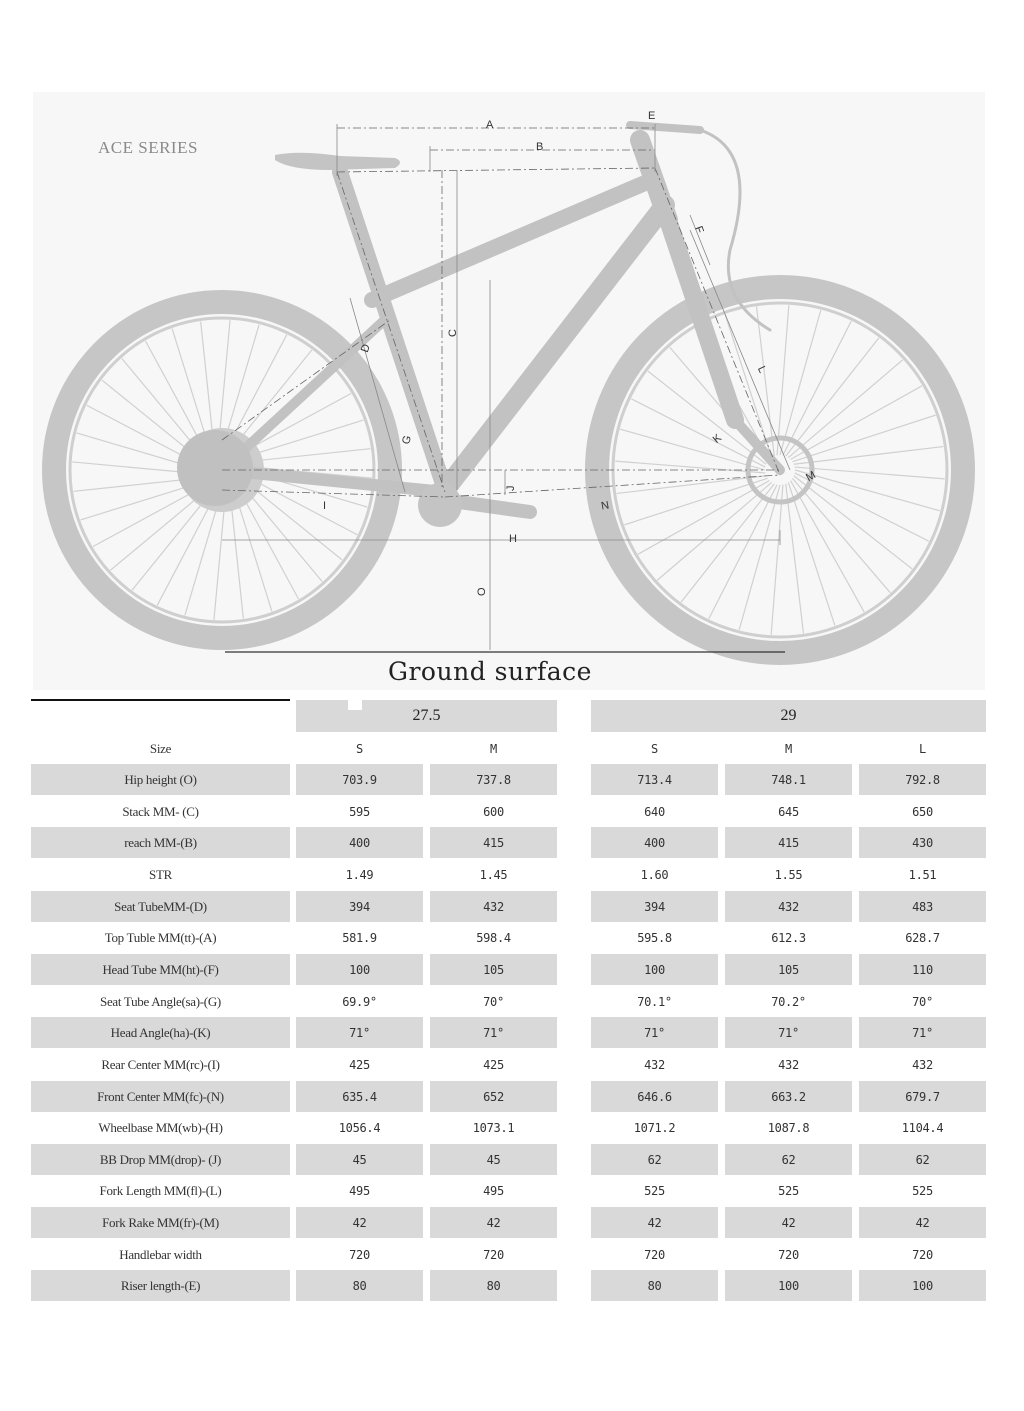 Image resolution: width=1024 pixels, height=1411 pixels. I want to click on row-label: Fork Length MM(fl)-(L), so click(160, 1190).